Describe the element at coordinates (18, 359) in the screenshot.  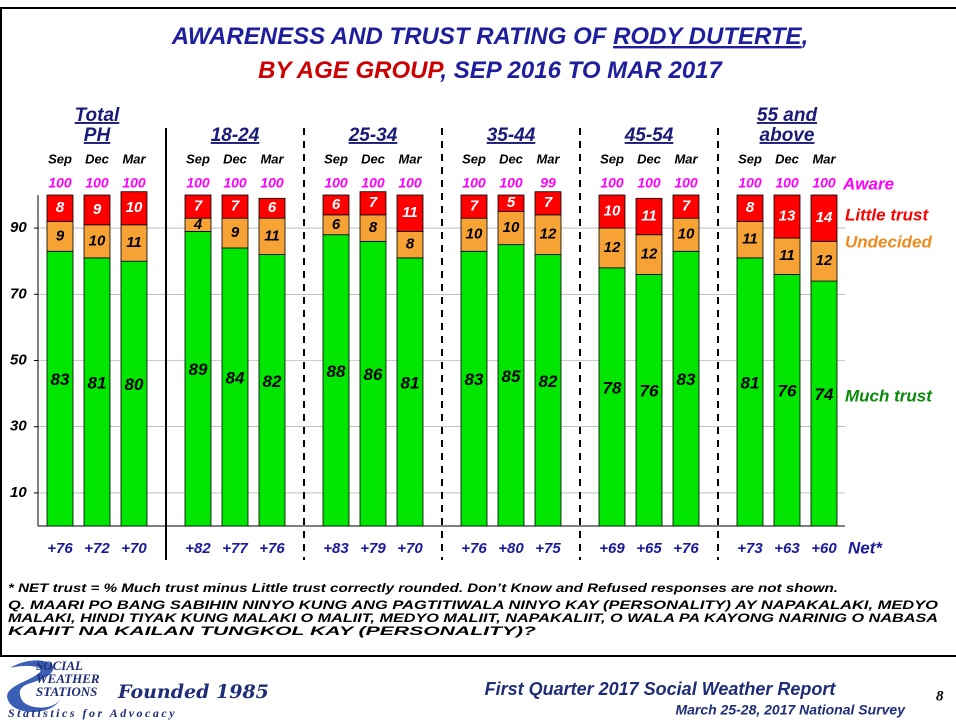
I see `y-tick-label: 50` at that location.